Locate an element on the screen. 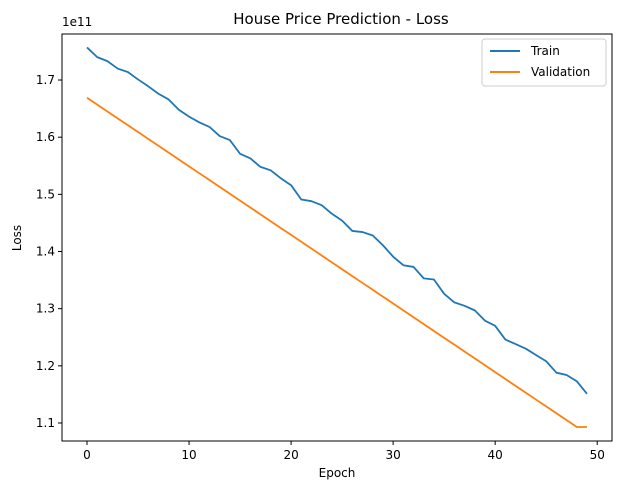  y-tick-label: 1.3 is located at coordinates (45, 309).